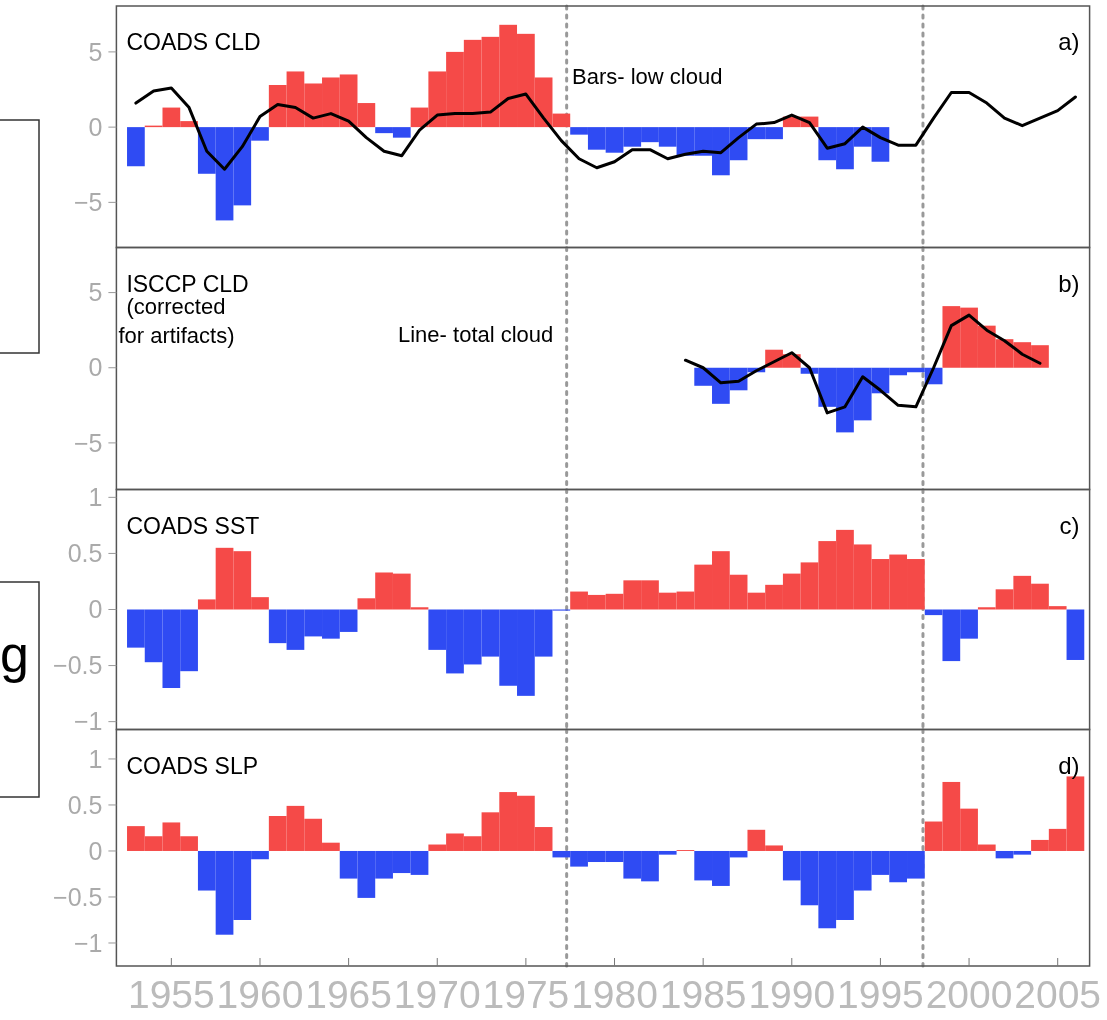  I want to click on x-tick-label: 1965, so click(348, 994).